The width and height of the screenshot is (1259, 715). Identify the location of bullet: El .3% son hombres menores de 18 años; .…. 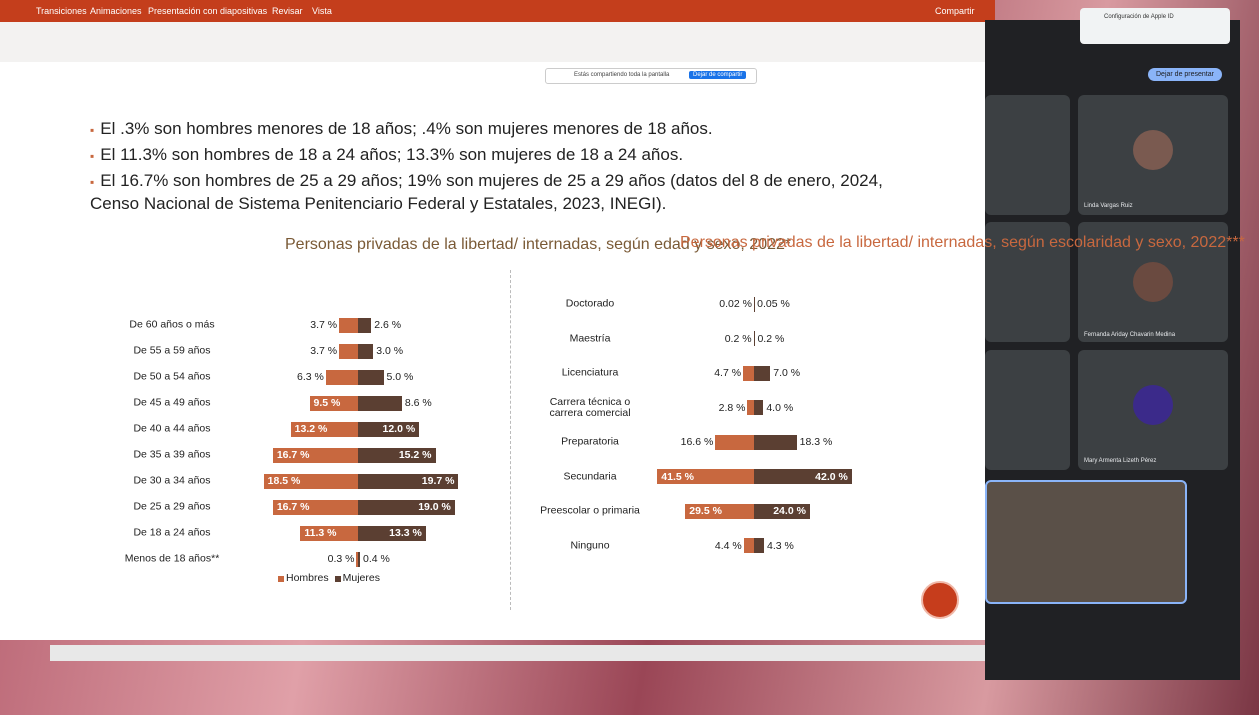
(500, 129).